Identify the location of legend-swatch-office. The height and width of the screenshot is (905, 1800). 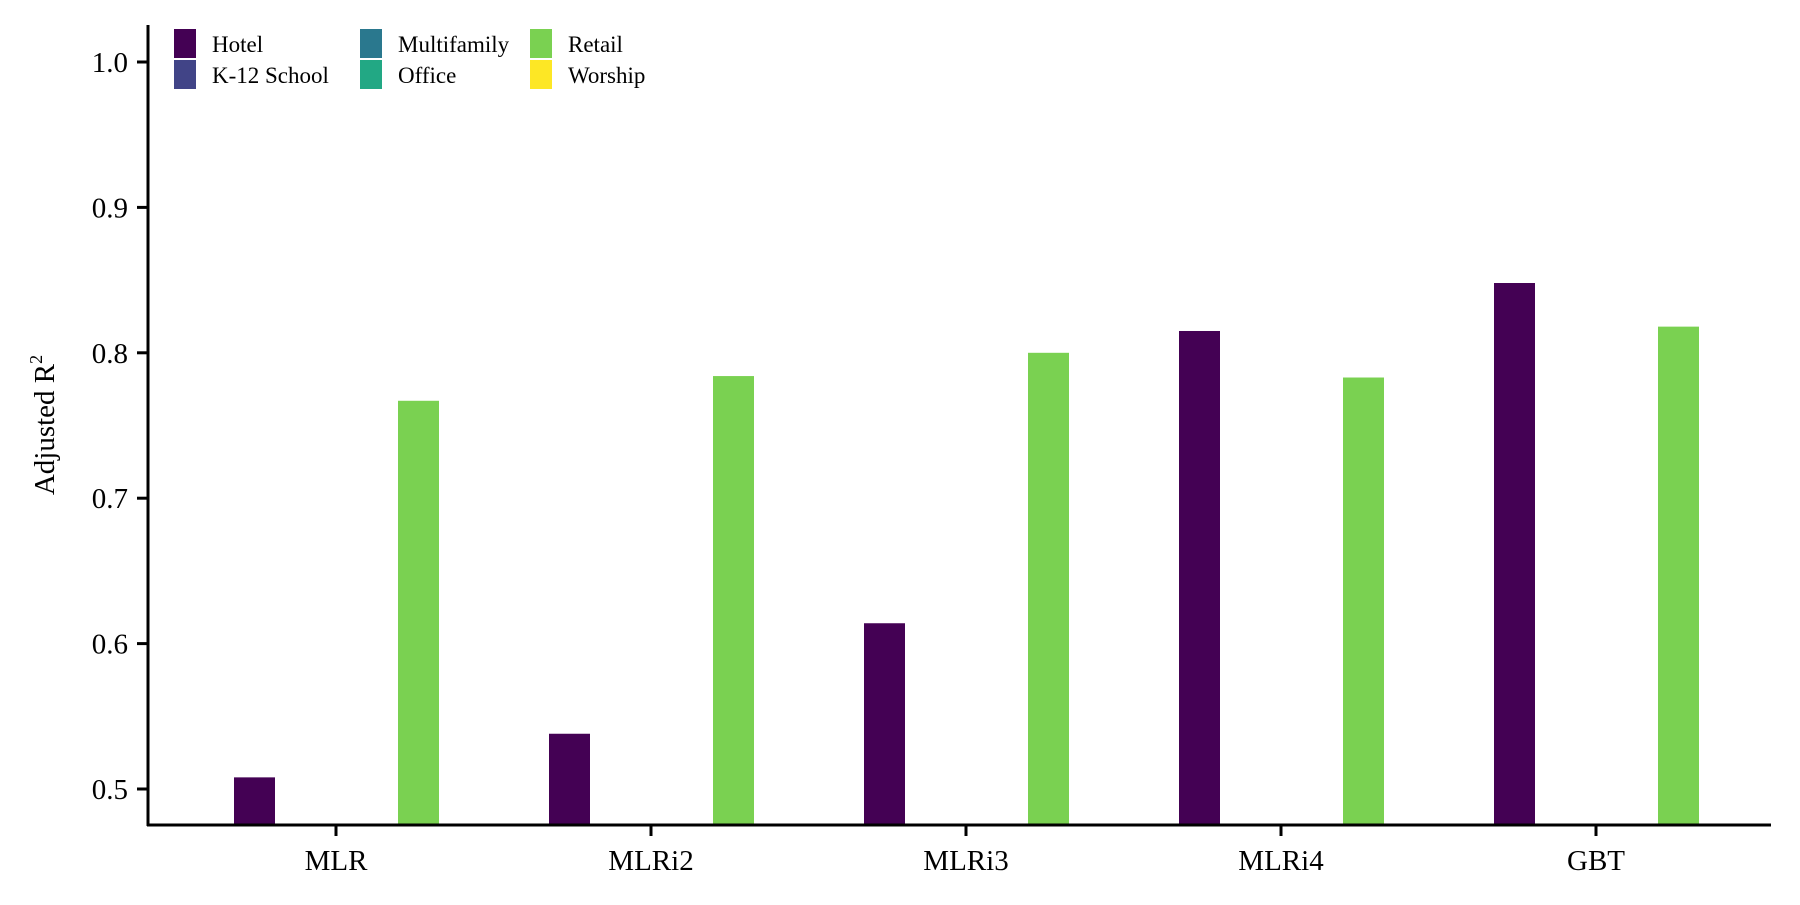
(371, 74).